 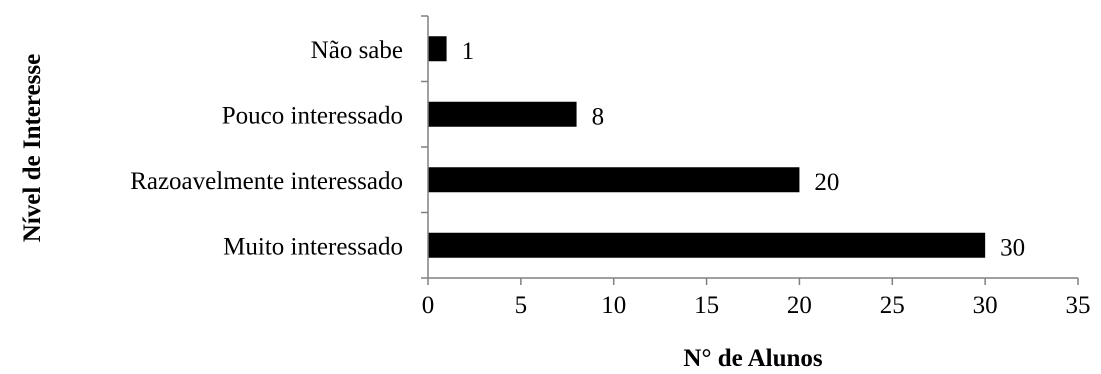 I want to click on x-tick-label: 25, so click(x=892, y=305).